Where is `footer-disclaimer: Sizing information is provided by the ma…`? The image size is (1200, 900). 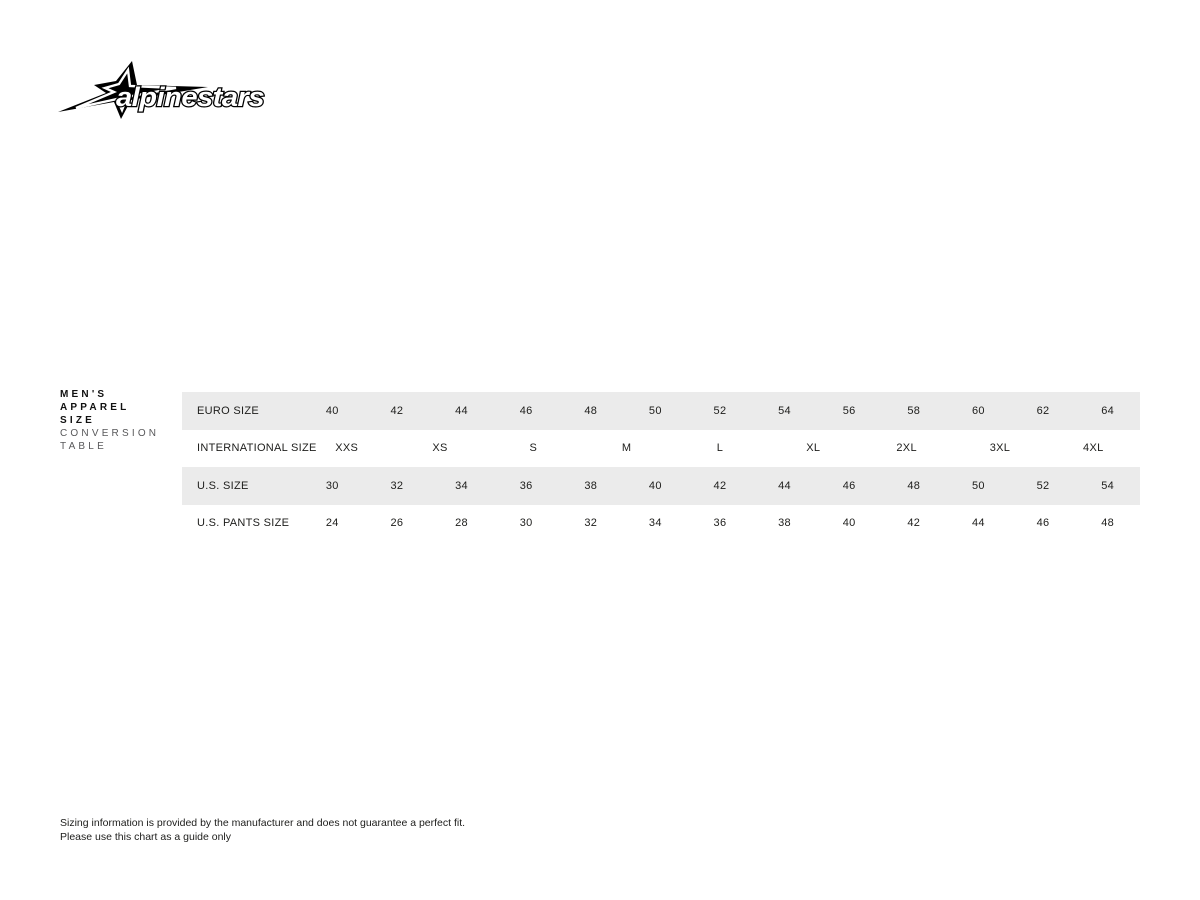 footer-disclaimer: Sizing information is provided by the ma… is located at coordinates (262, 830).